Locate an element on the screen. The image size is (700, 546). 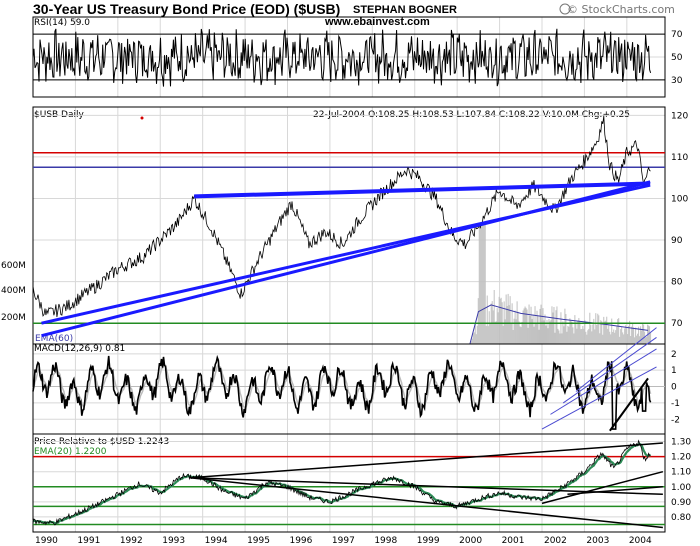
x-tick-label: 2003 is located at coordinates (597, 541).